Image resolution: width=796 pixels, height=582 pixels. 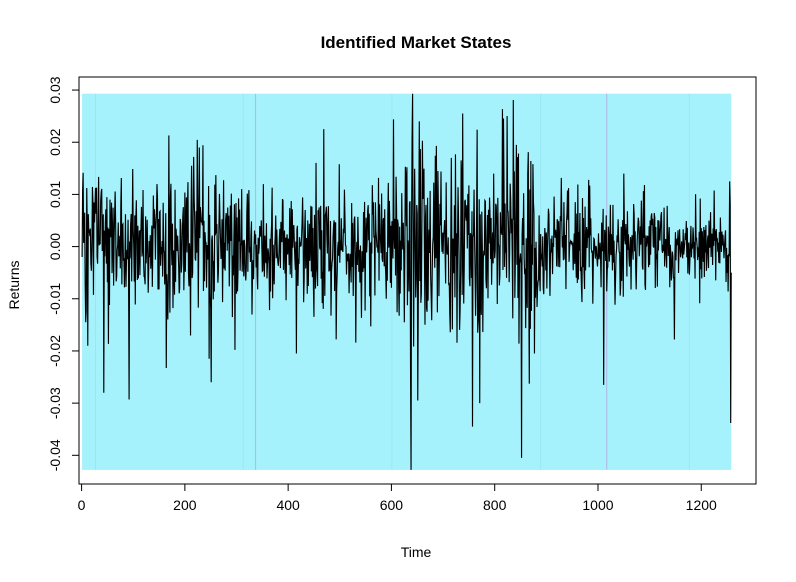 What do you see at coordinates (82, 505) in the screenshot?
I see `x-tick-label: 0` at bounding box center [82, 505].